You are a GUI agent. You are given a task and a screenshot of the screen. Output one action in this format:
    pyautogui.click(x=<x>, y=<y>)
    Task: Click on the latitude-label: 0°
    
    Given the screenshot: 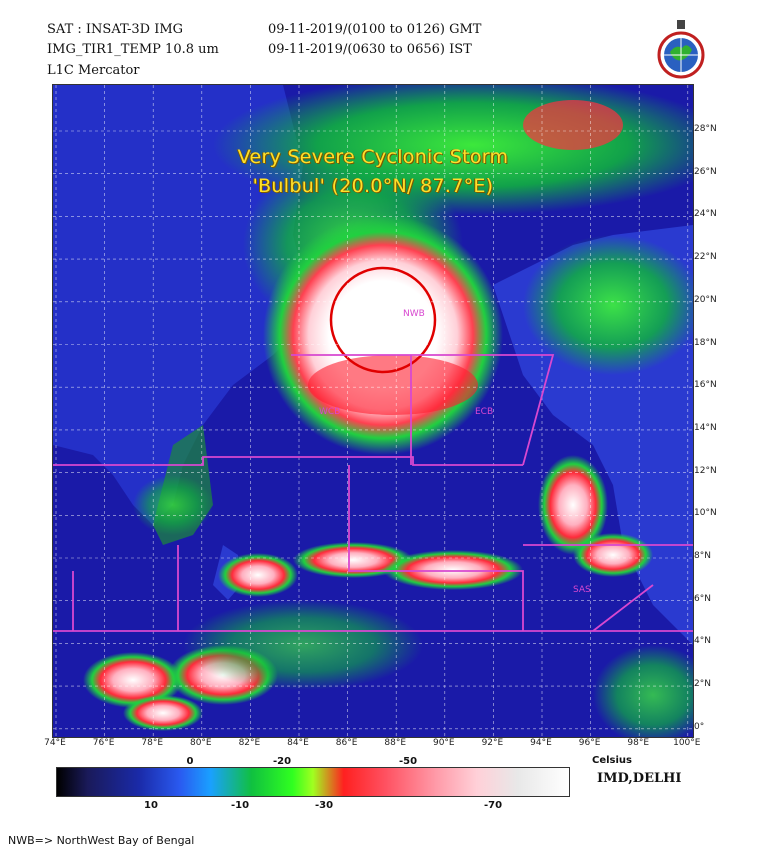 What is the action you would take?
    pyautogui.click(x=699, y=726)
    